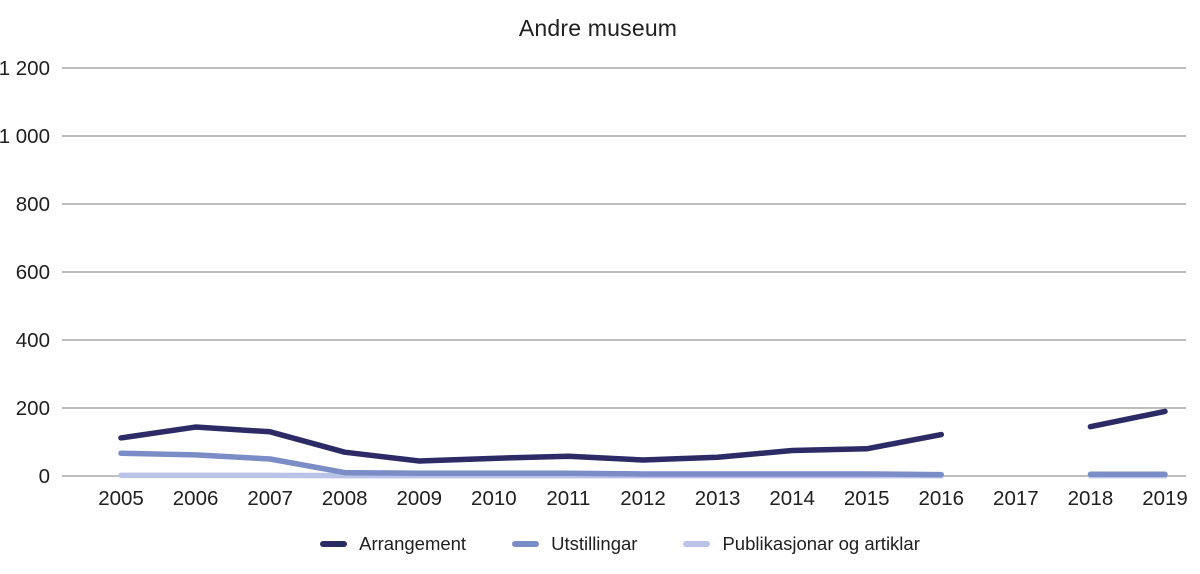  What do you see at coordinates (526, 544) in the screenshot?
I see `legend-swatch-utstillingar` at bounding box center [526, 544].